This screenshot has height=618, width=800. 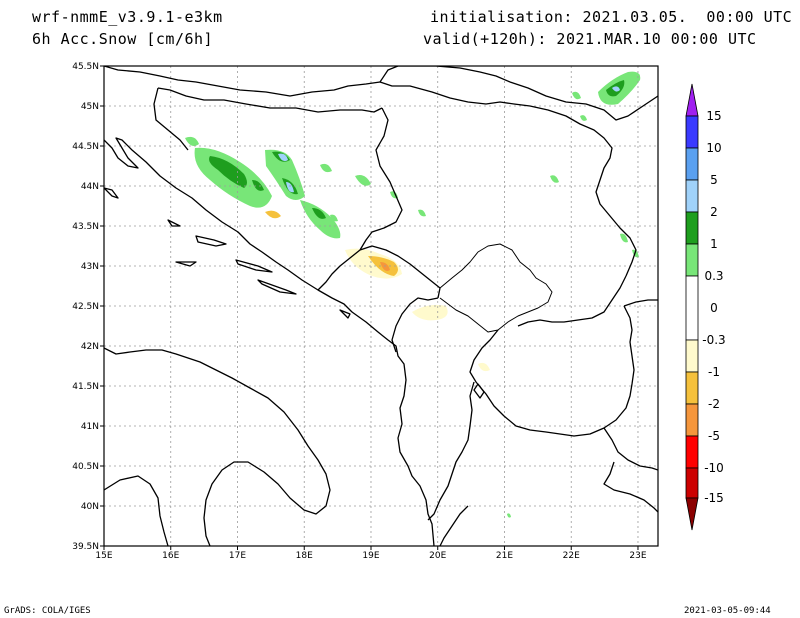 I want to click on coastline-italy, so click(x=217, y=446).